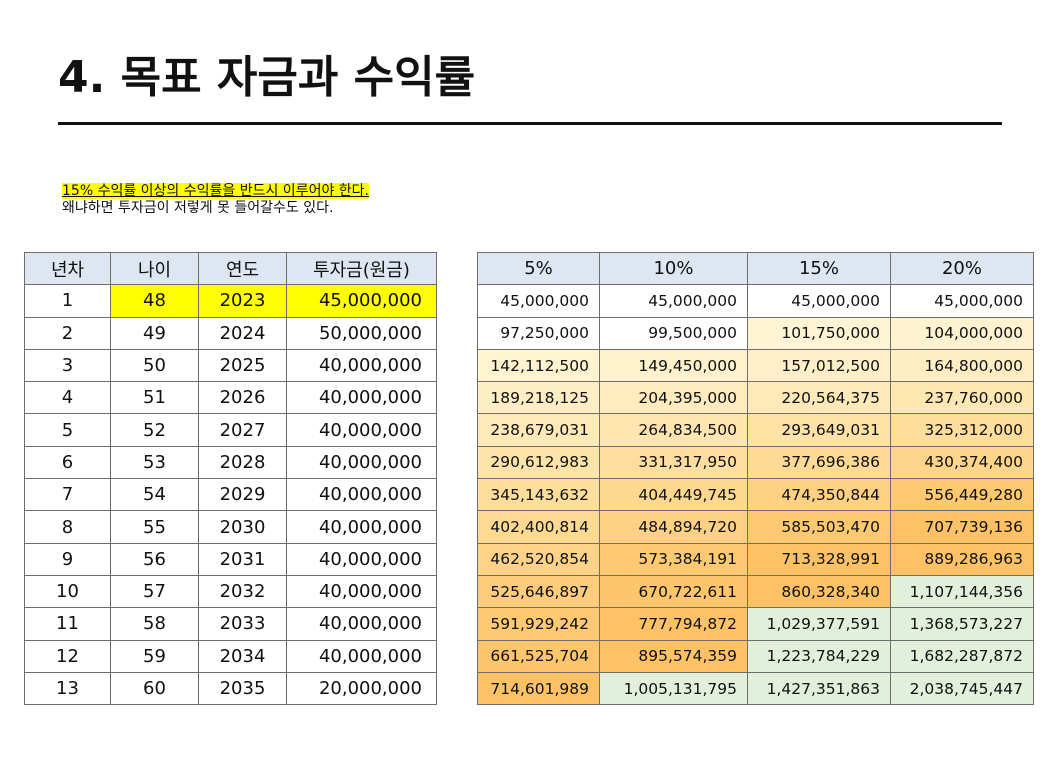 The width and height of the screenshot is (1059, 758). I want to click on cell-year: 2025, so click(242, 365).